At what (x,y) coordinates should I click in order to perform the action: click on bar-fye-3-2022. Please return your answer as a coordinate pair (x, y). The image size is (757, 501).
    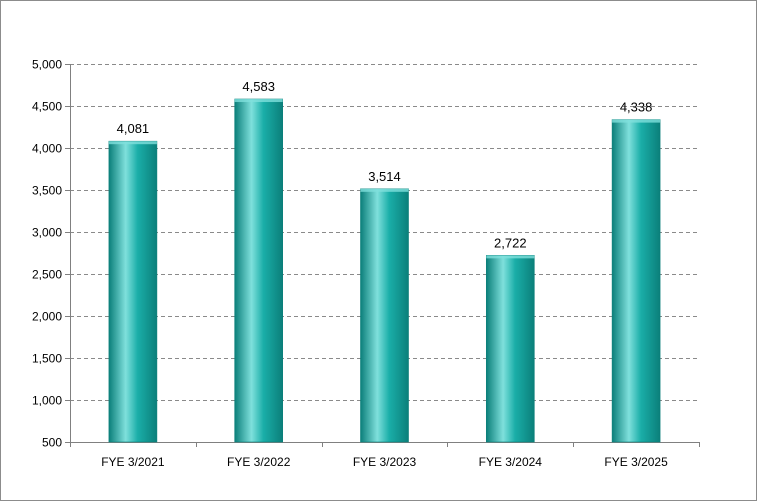
    Looking at the image, I should click on (258, 270).